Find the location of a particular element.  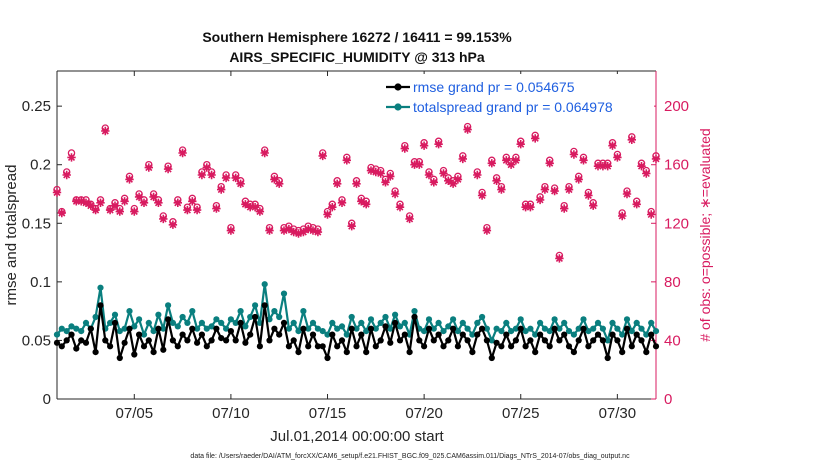

x-tick-label: 07/25 is located at coordinates (521, 413).